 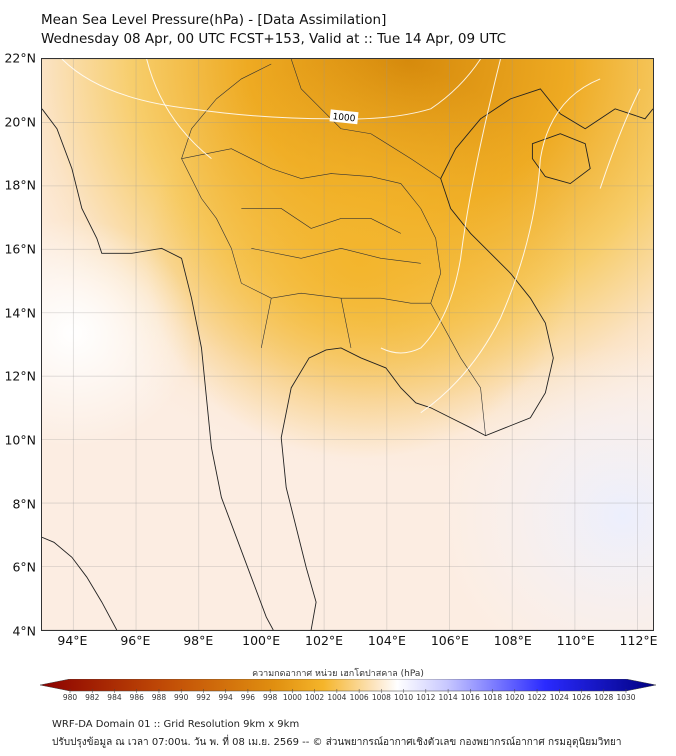 What do you see at coordinates (261, 640) in the screenshot?
I see `lon-label: 100°E` at bounding box center [261, 640].